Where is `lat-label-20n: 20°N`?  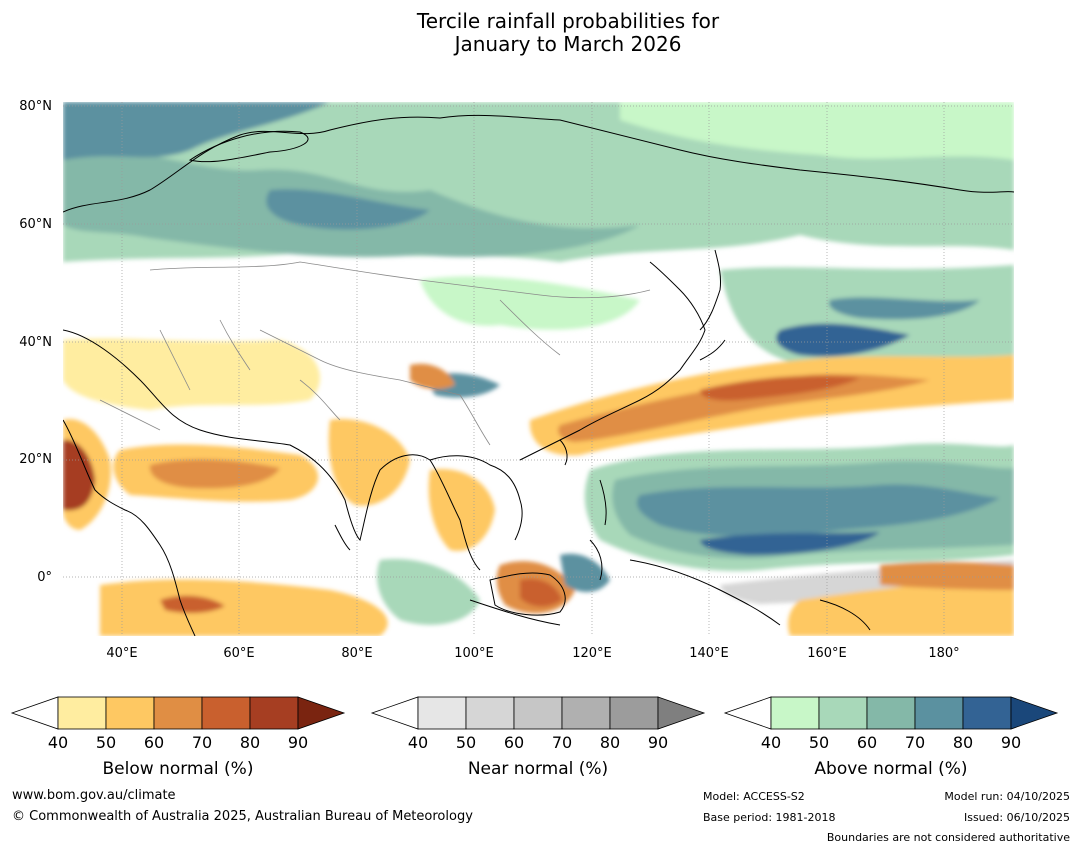
lat-label-20n: 20°N is located at coordinates (35, 459).